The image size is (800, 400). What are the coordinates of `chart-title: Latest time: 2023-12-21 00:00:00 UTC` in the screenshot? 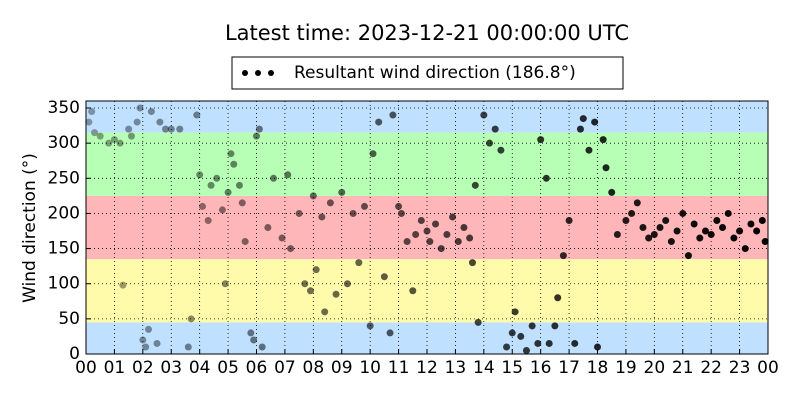 It's located at (427, 33).